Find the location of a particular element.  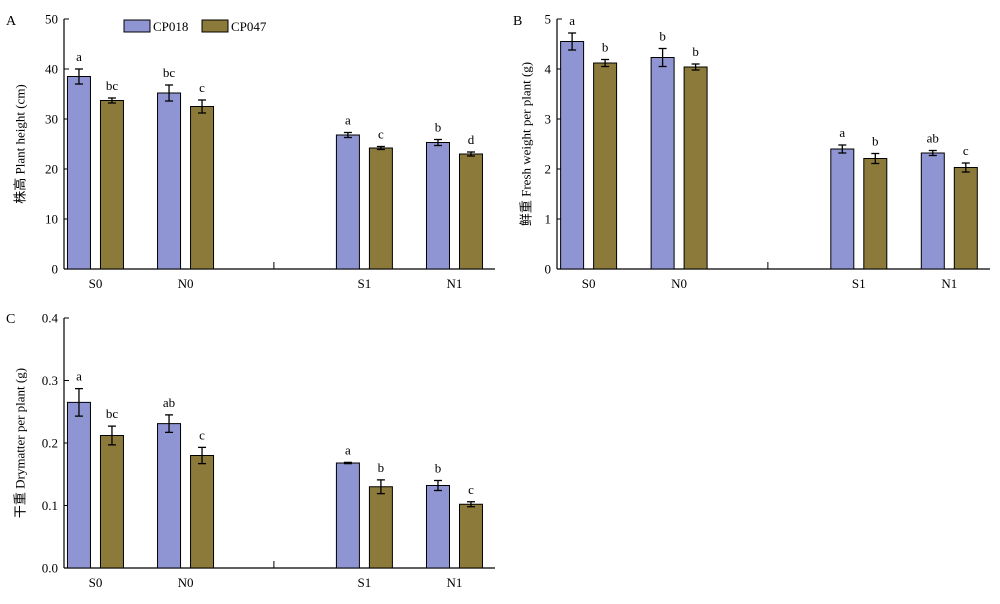

y-tick-label: 30 is located at coordinates (51, 119).